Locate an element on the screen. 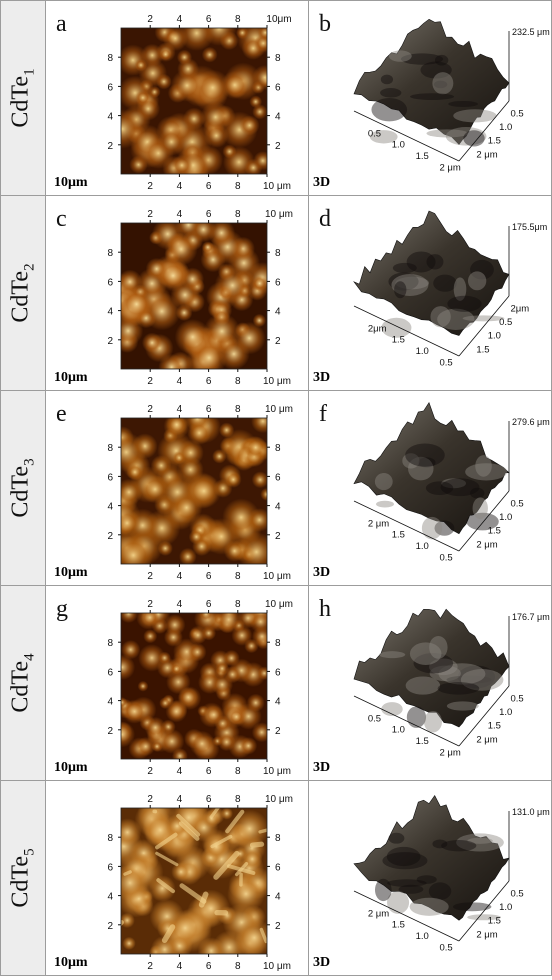 This screenshot has width=552, height=980. tick-label-left: 8 is located at coordinates (110, 448).